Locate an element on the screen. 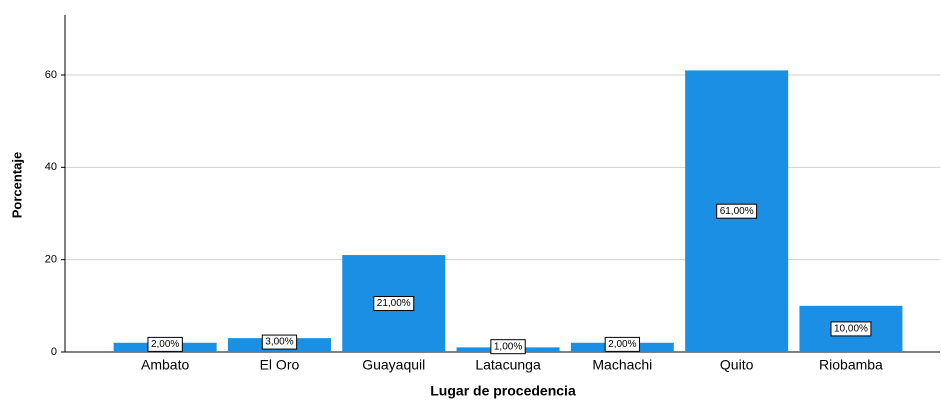  x-tick-label: Riobamba is located at coordinates (851, 365).